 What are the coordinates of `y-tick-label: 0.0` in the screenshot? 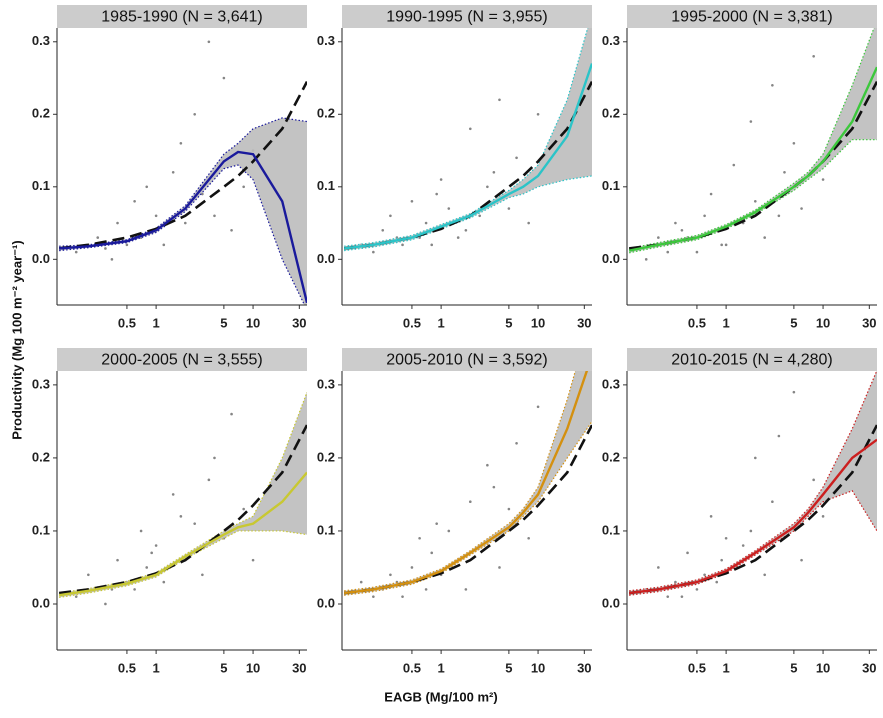 It's located at (41, 258).